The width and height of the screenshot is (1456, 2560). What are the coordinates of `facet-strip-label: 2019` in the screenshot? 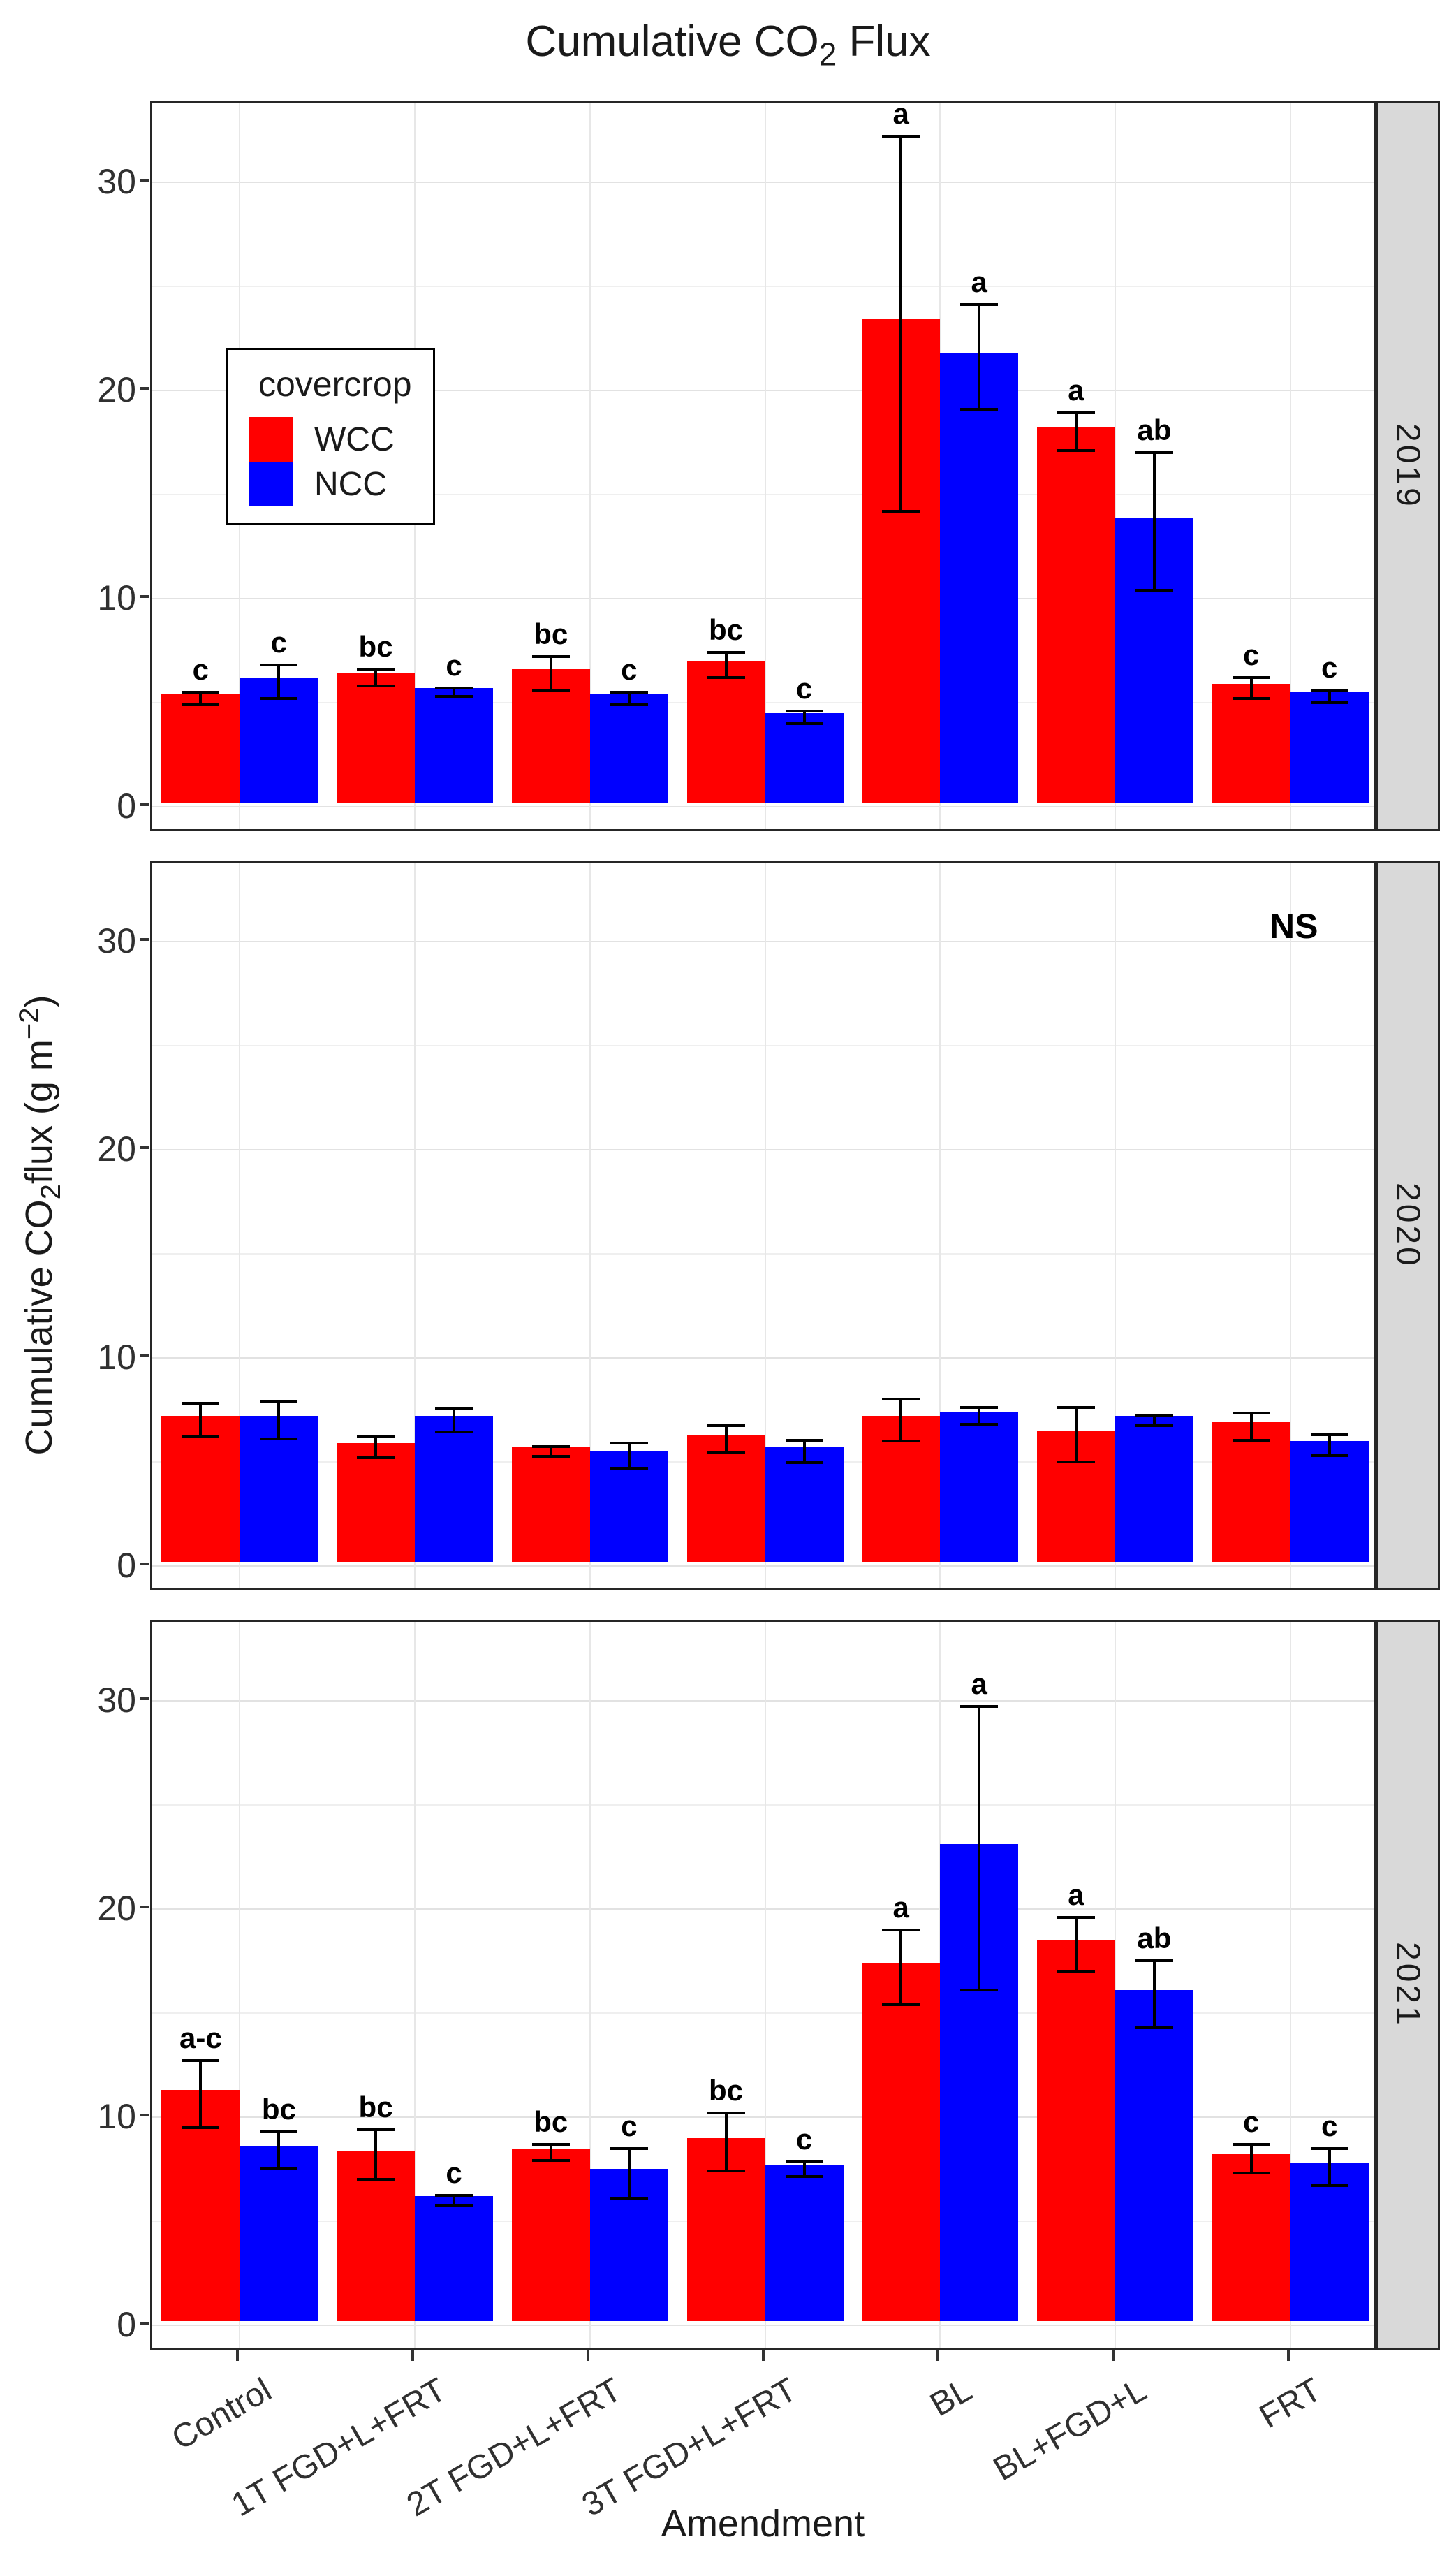 It's located at (1408, 466).